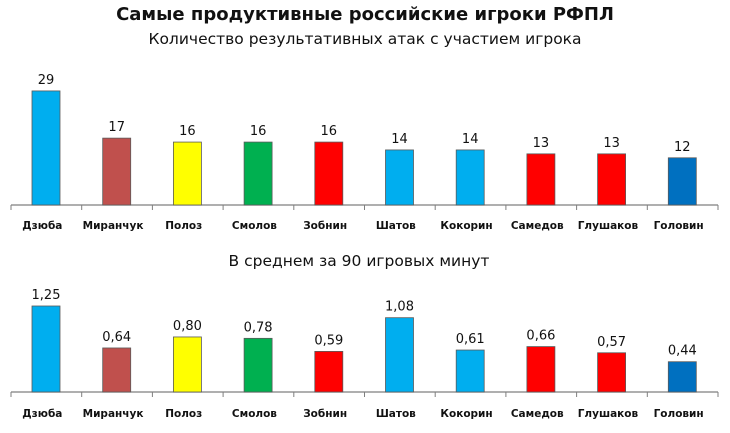 The image size is (730, 433). What do you see at coordinates (359, 261) in the screenshot?
I see `chart-2-subtitle: В среднем за 90 игровых минут` at bounding box center [359, 261].